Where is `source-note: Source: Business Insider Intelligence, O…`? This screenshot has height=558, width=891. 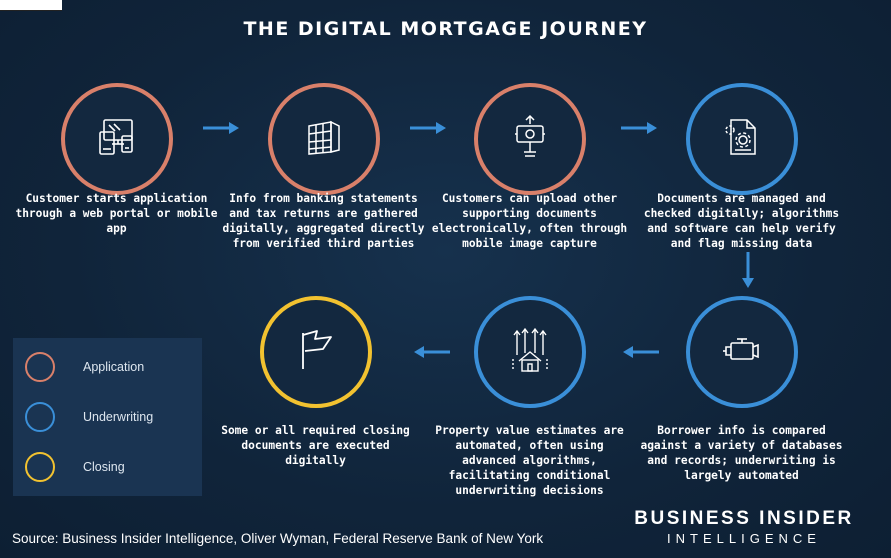 source-note: Source: Business Insider Intelligence, O… is located at coordinates (278, 538).